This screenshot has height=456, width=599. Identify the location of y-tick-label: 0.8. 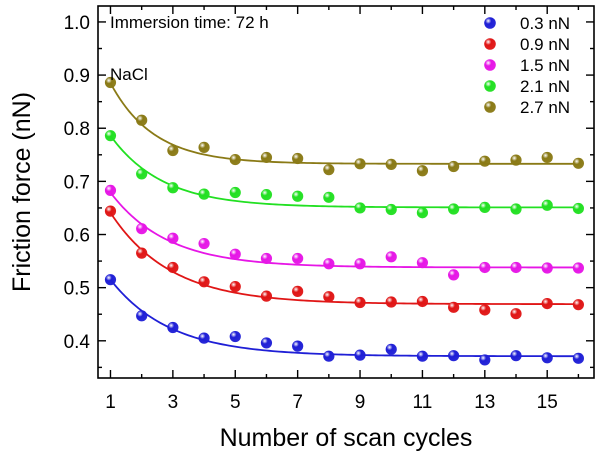
(77, 129).